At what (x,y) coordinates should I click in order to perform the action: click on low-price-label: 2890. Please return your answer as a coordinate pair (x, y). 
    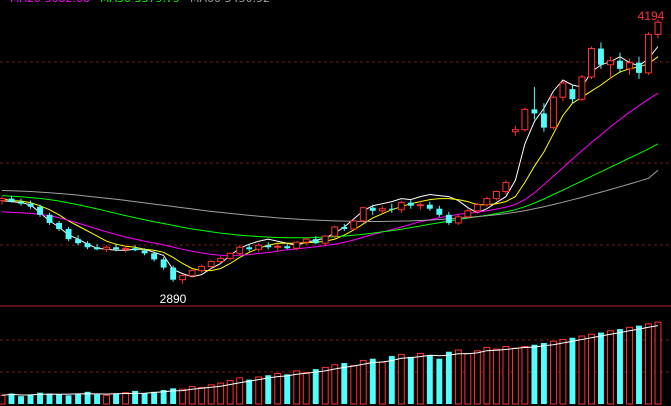
    Looking at the image, I should click on (173, 299).